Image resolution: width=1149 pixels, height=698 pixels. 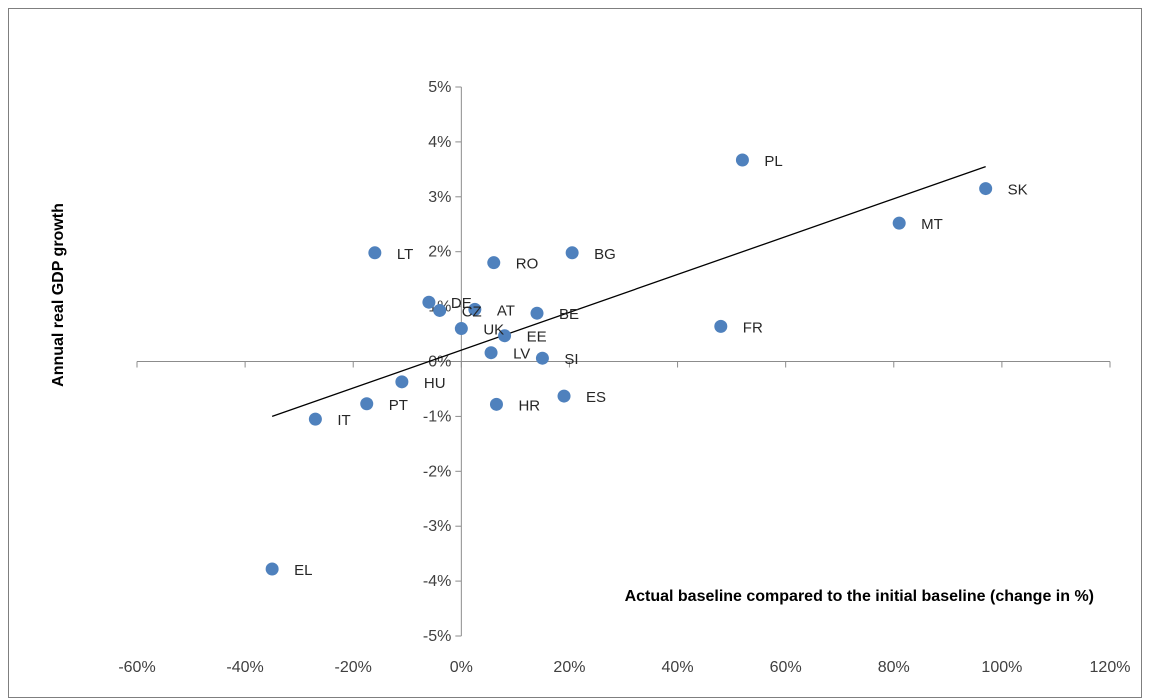 What do you see at coordinates (542, 358) in the screenshot?
I see `data-point-si` at bounding box center [542, 358].